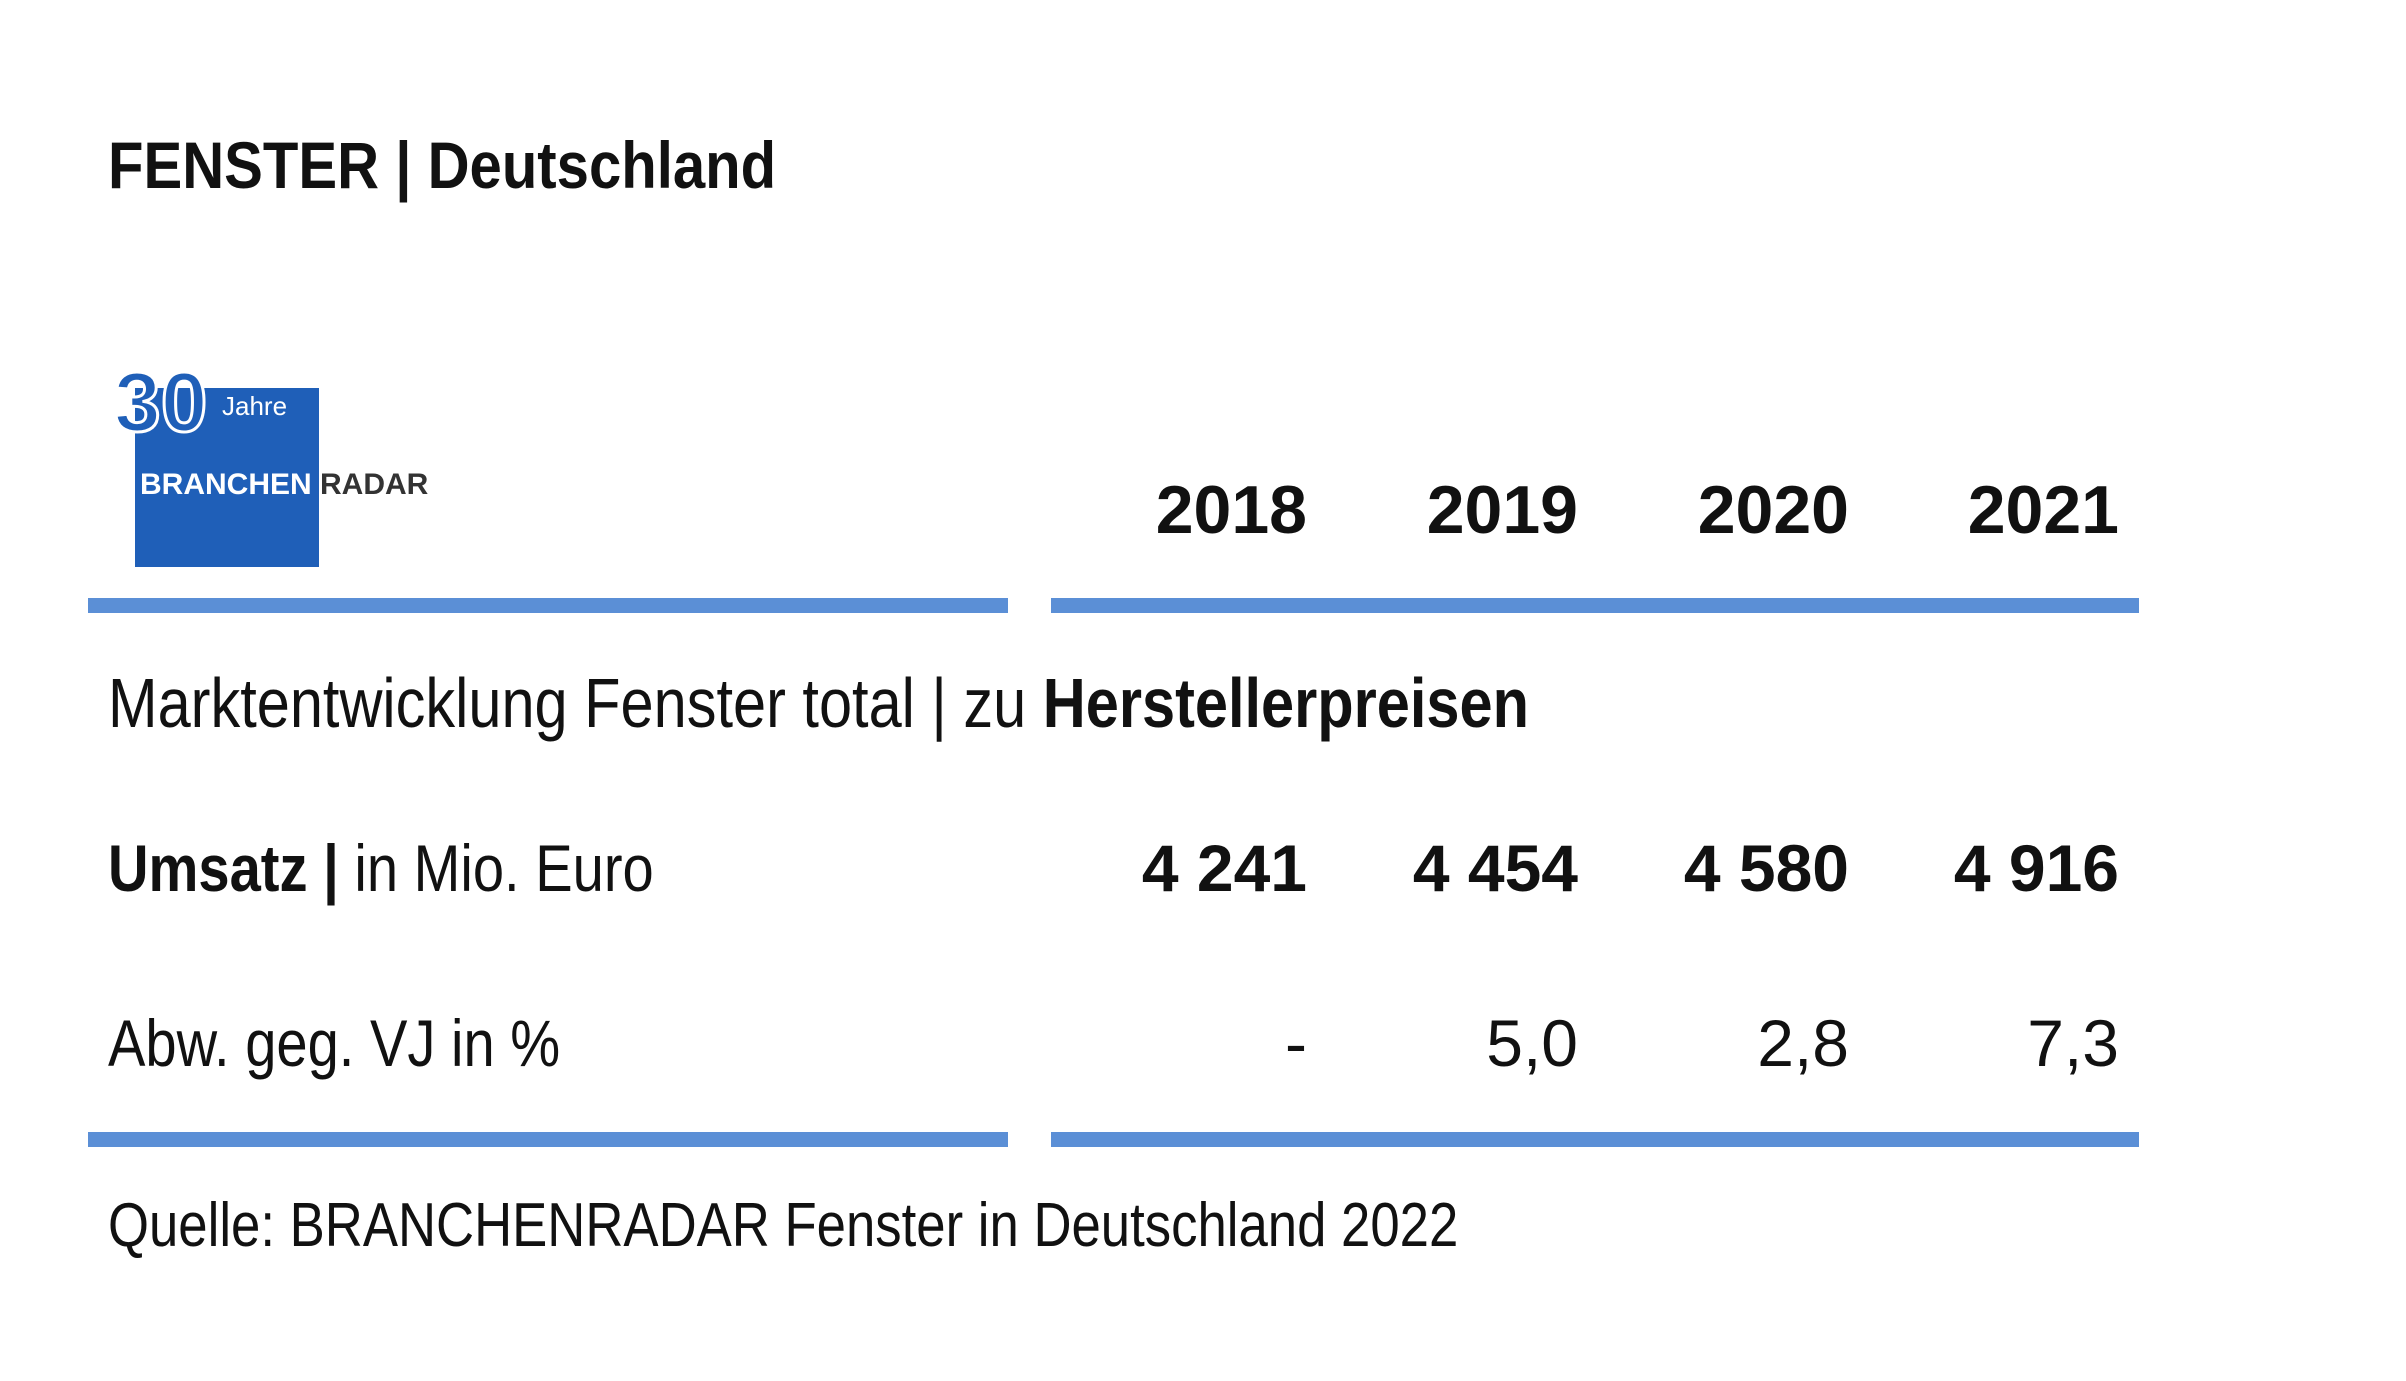 This screenshot has width=2406, height=1381. Describe the element at coordinates (334, 1043) in the screenshot. I see `row-label: Abw. geg. VJ in %` at that location.